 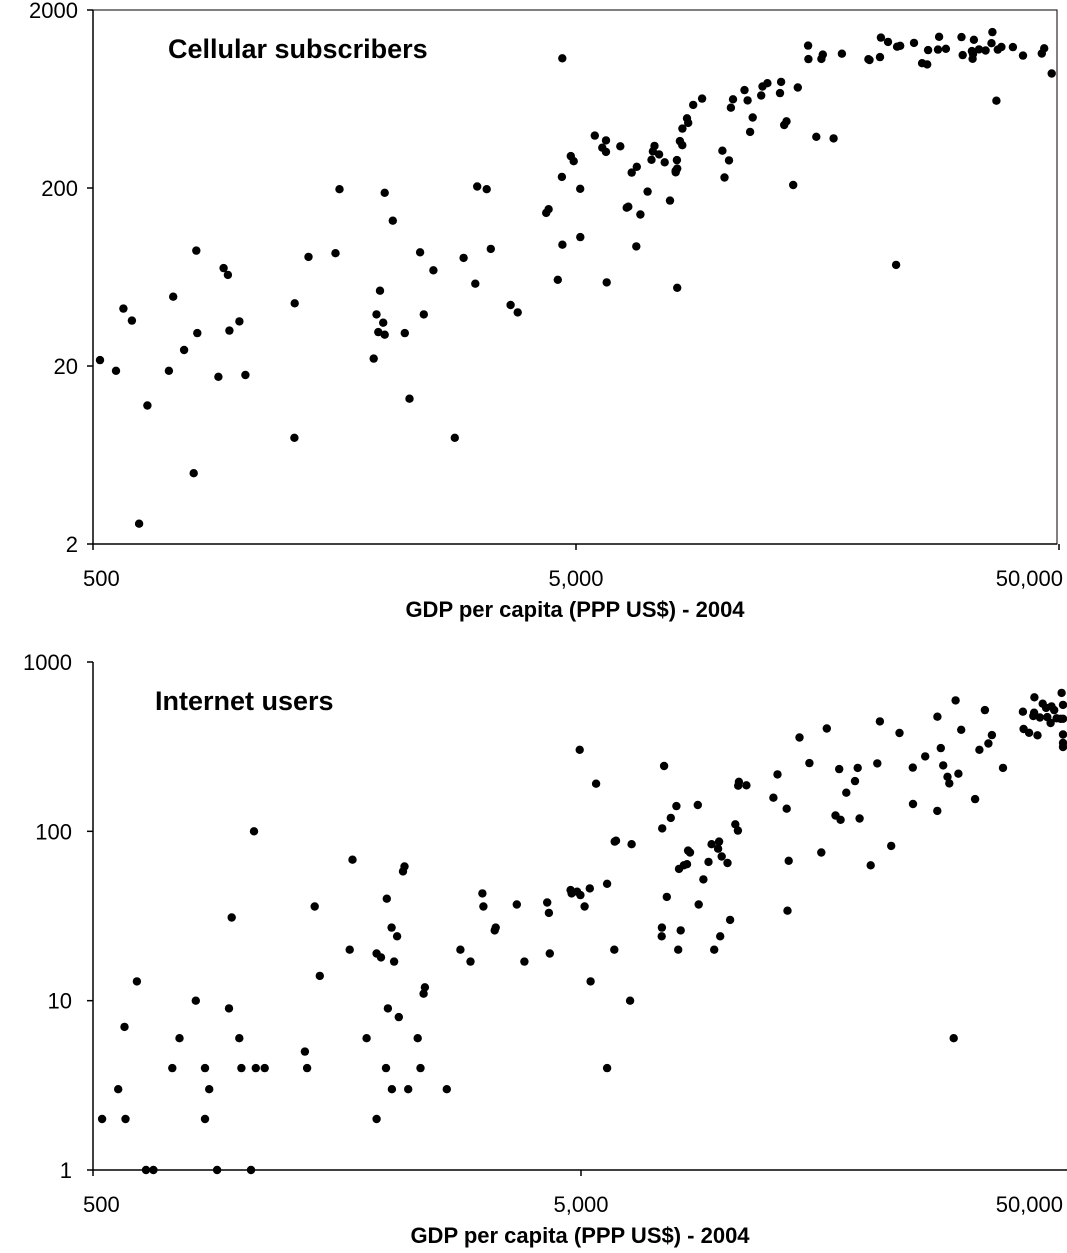 I want to click on cellular-x-tick-label: 50,000, so click(x=1029, y=578).